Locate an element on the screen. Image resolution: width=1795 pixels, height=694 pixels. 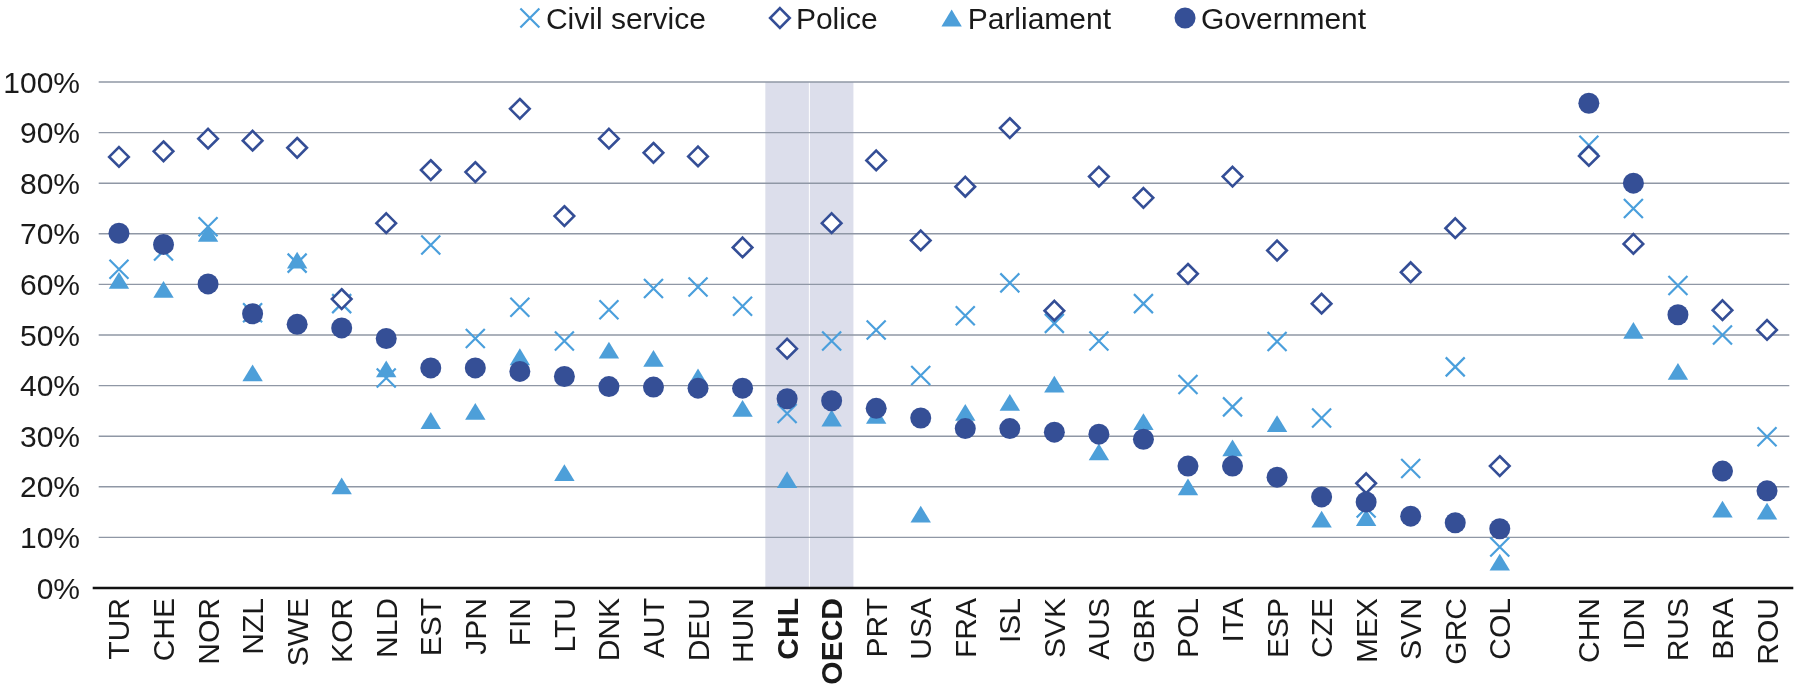
x-tick-label: DNK is located at coordinates (609, 630).